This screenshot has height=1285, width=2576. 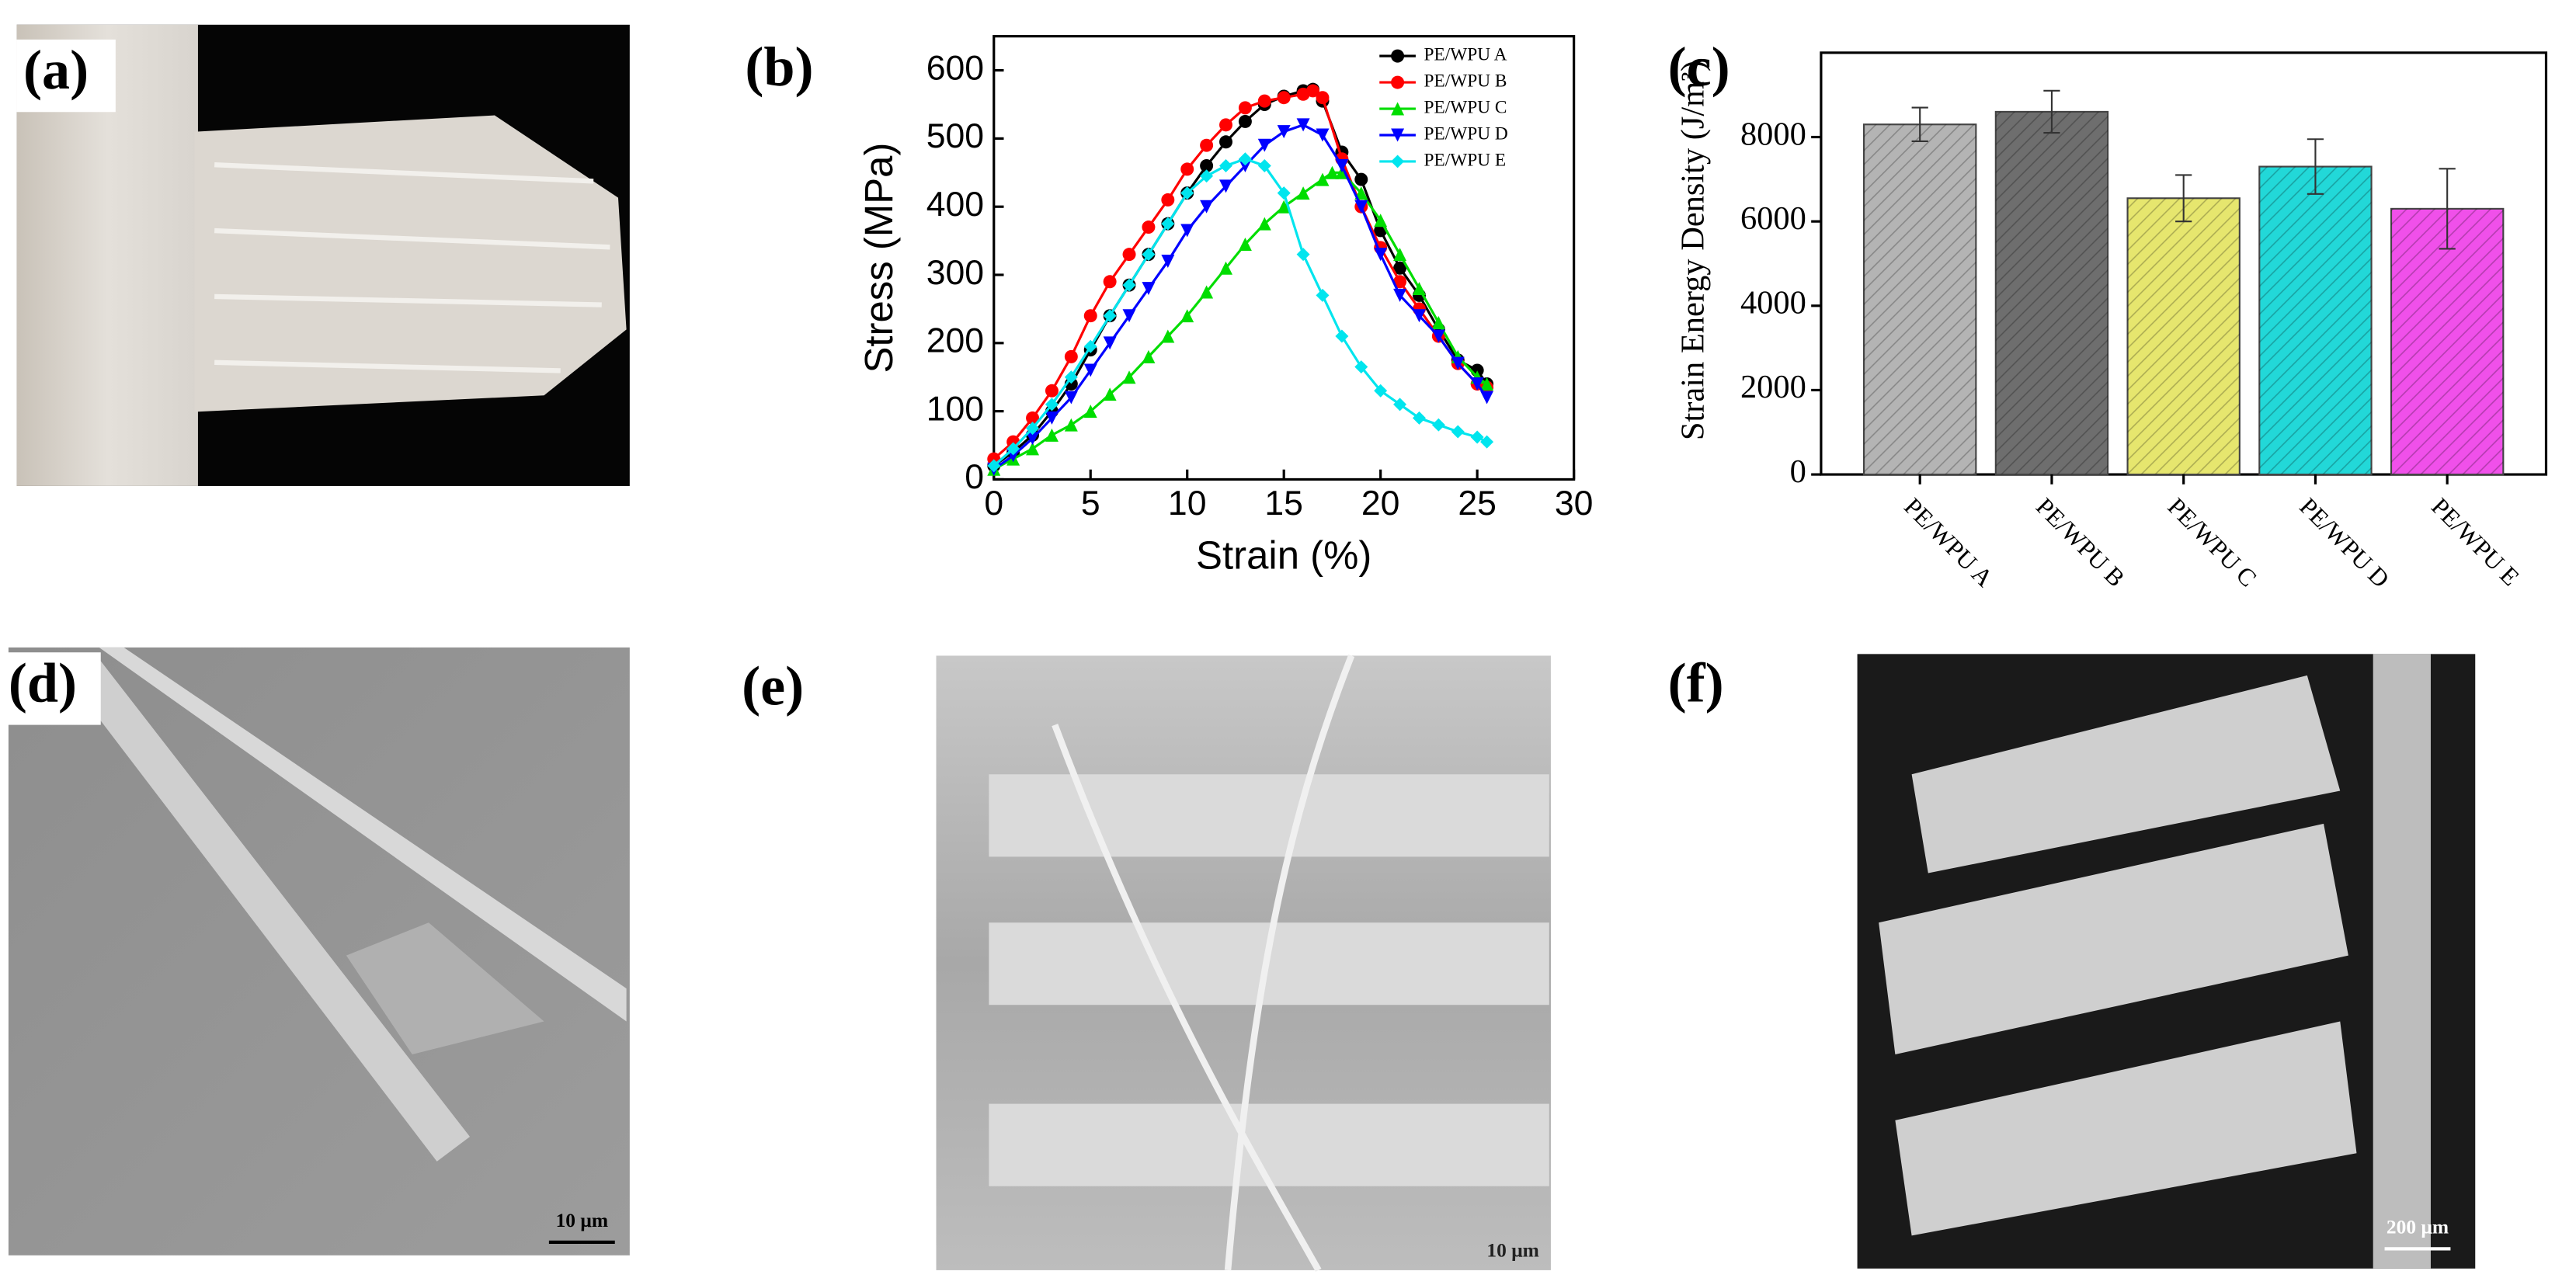 What do you see at coordinates (1465, 81) in the screenshot?
I see `legend-label: PE/WPU B` at bounding box center [1465, 81].